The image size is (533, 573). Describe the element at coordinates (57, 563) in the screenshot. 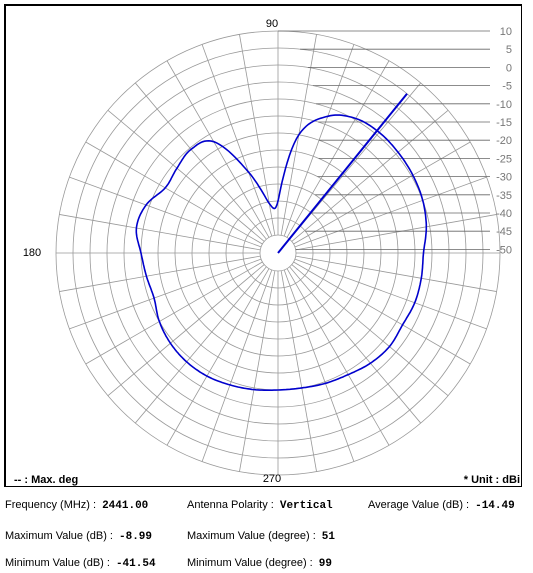

I see `min-db-label: Minimum Value (dB) :` at that location.